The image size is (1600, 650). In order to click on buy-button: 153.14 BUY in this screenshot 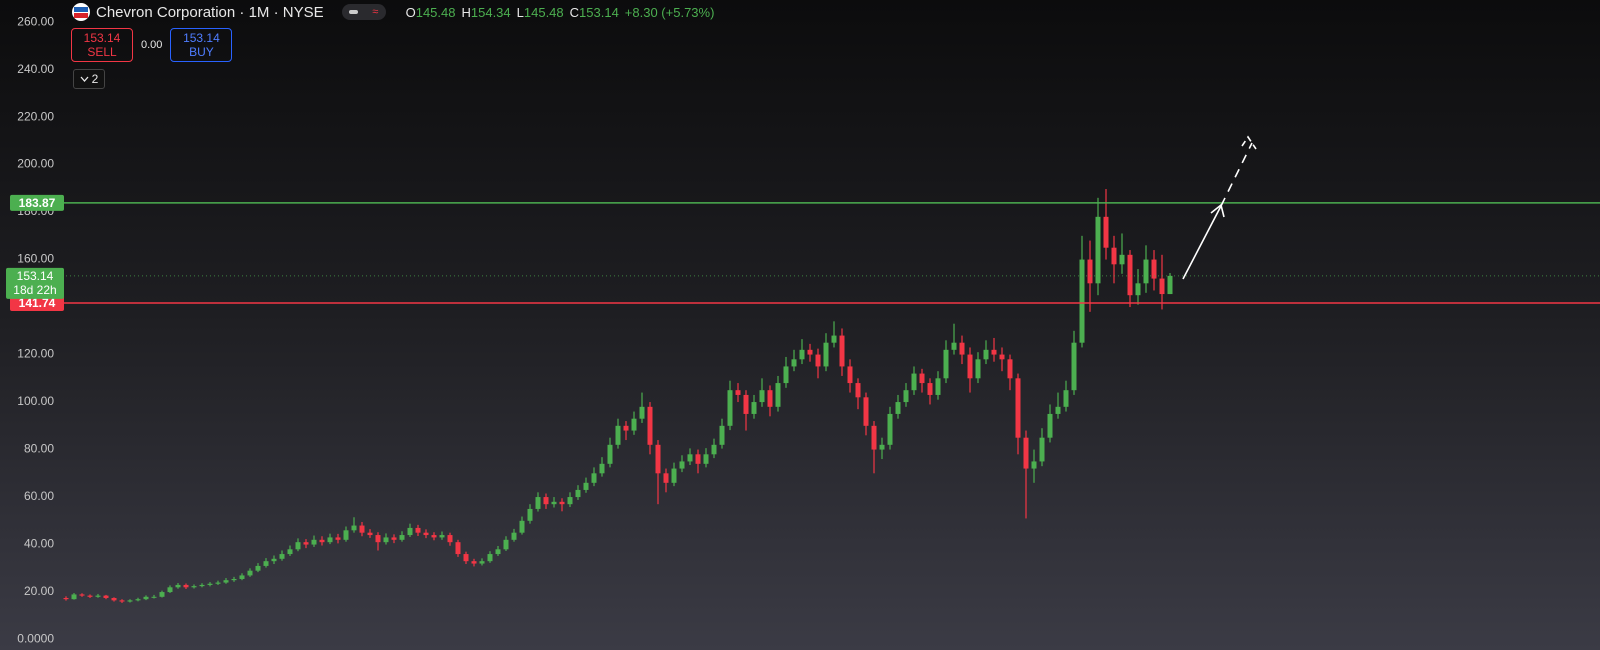, I will do `click(201, 45)`.